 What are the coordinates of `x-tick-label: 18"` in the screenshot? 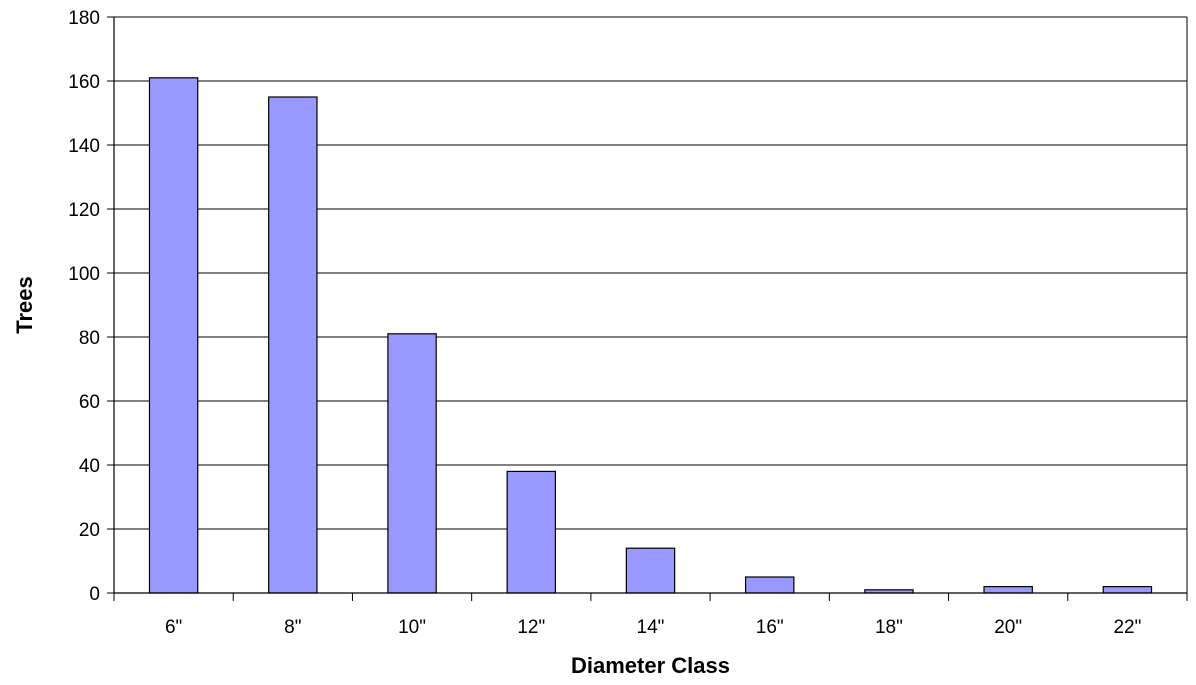 It's located at (889, 627).